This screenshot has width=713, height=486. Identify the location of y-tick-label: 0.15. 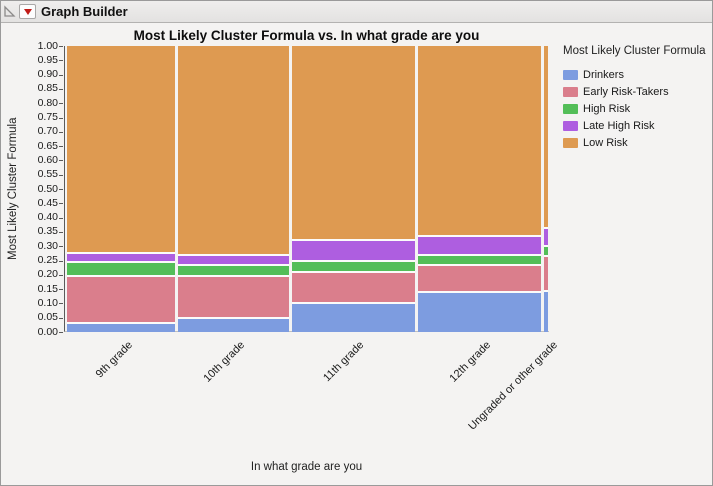
(47, 288).